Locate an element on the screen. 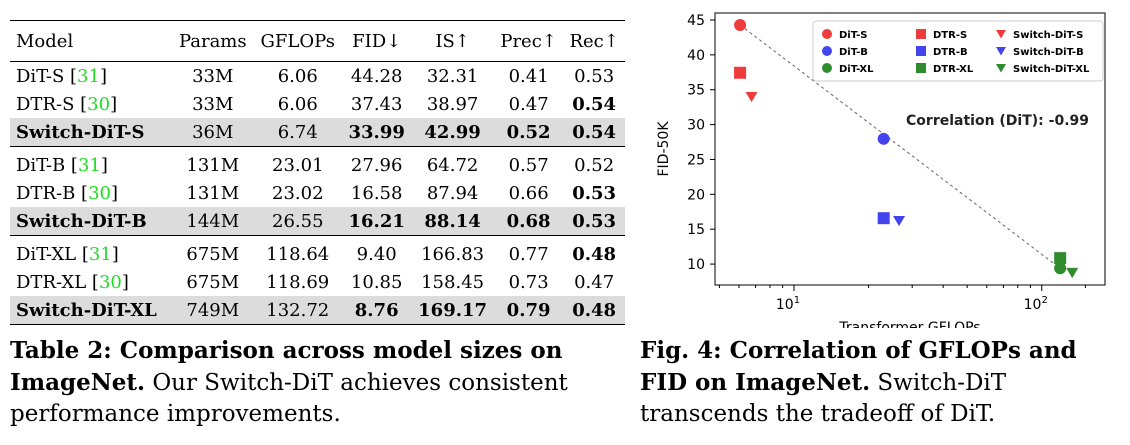  model-name: DTR-XL is located at coordinates (51, 282).